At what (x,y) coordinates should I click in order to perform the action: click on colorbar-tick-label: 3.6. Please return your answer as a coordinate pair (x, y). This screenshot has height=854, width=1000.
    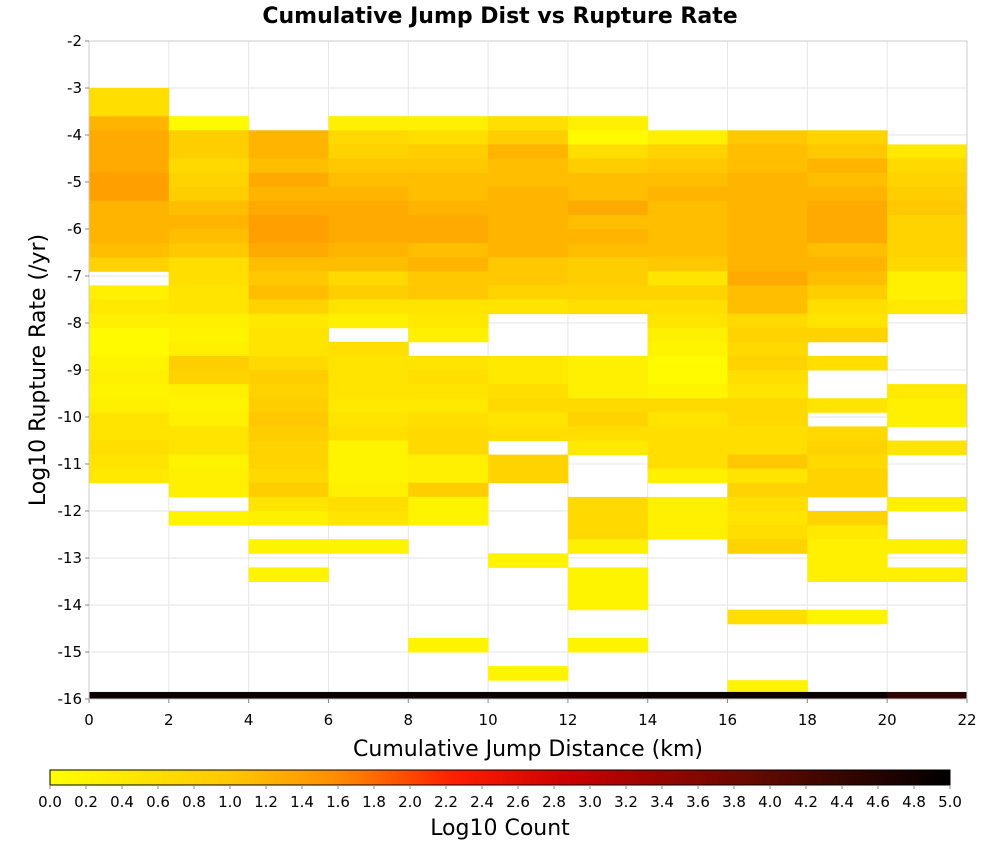
    Looking at the image, I should click on (698, 802).